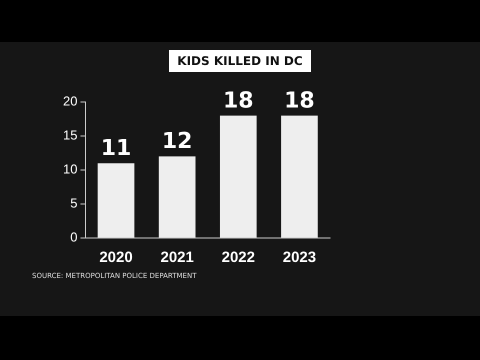 Image resolution: width=480 pixels, height=360 pixels. I want to click on x-tick-label: 2020, so click(116, 257).